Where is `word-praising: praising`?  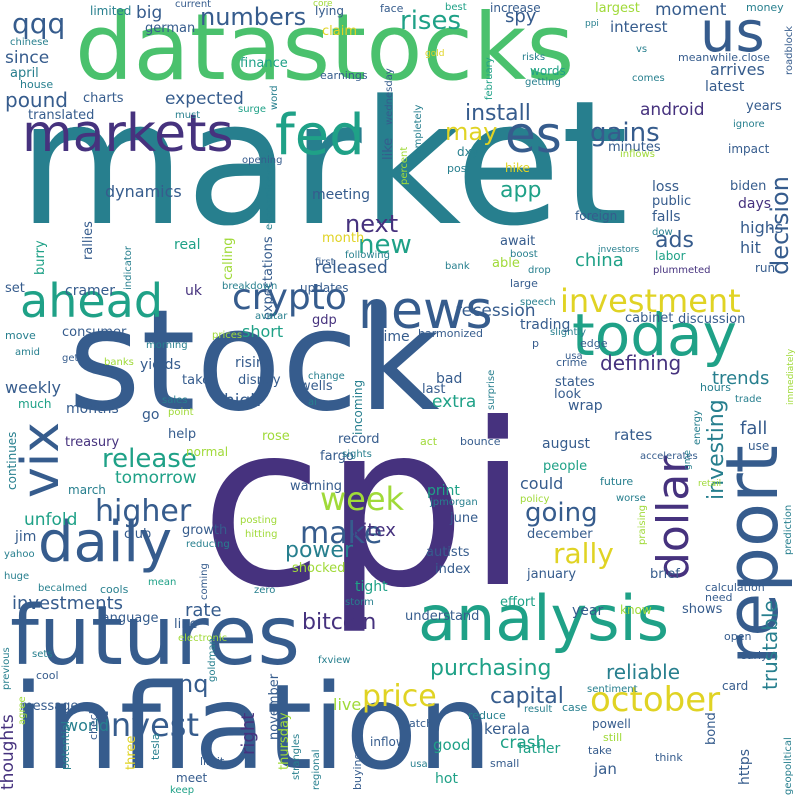 word-praising: praising is located at coordinates (642, 524).